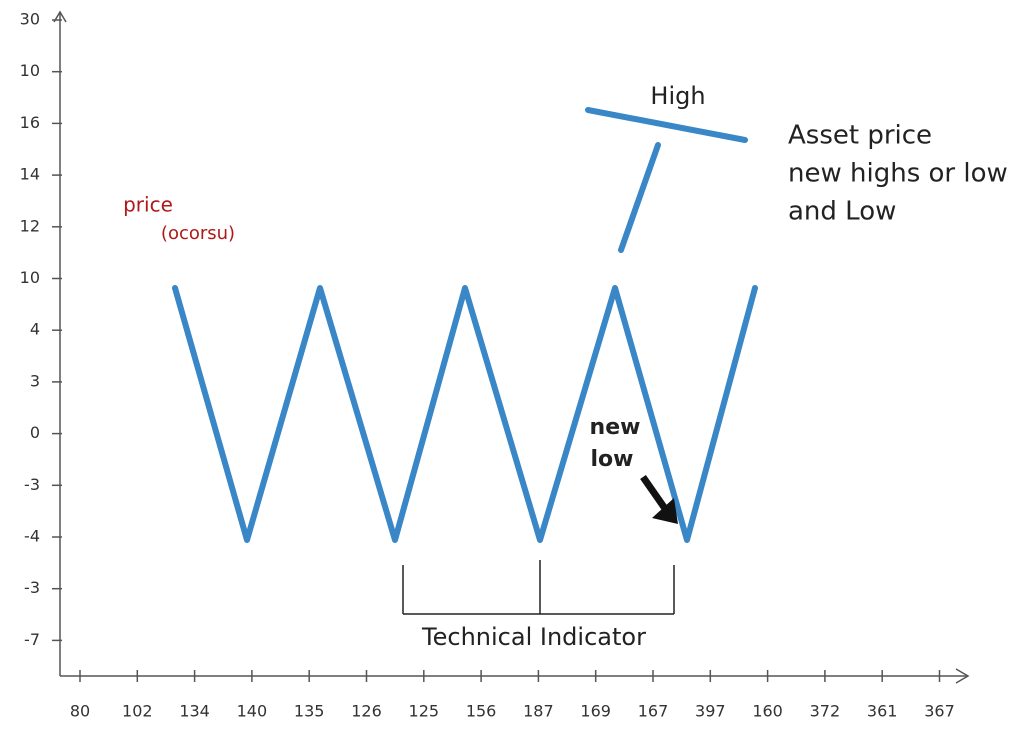  Describe the element at coordinates (898, 174) in the screenshot. I see `asset-price-line: new highs or low` at that location.